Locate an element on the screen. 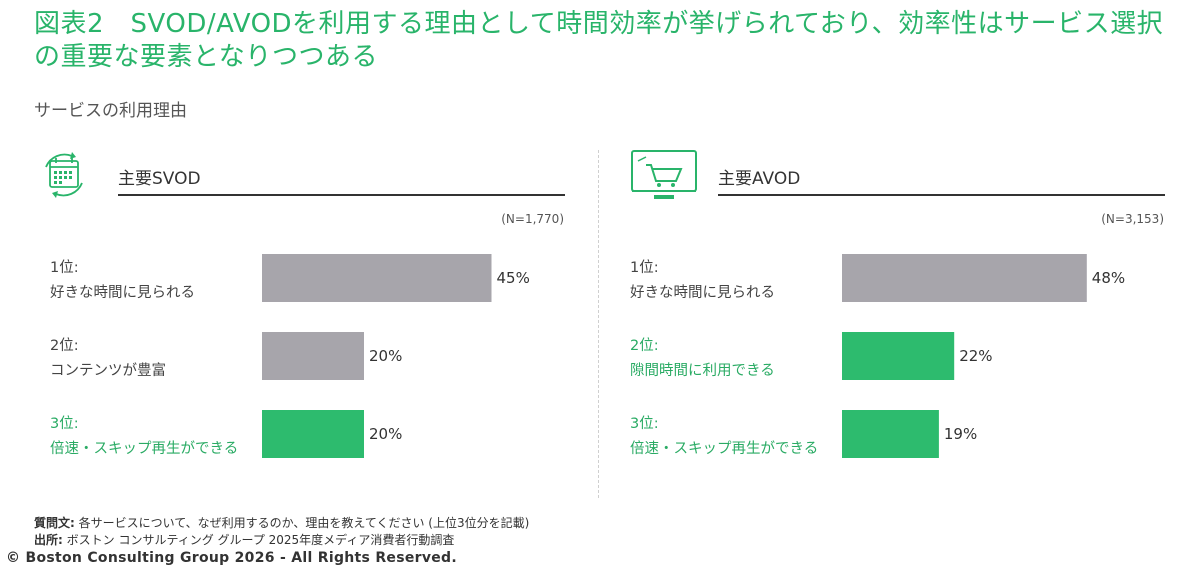 The height and width of the screenshot is (572, 1200). reason-label: 隙間時間に利用できる is located at coordinates (702, 370).